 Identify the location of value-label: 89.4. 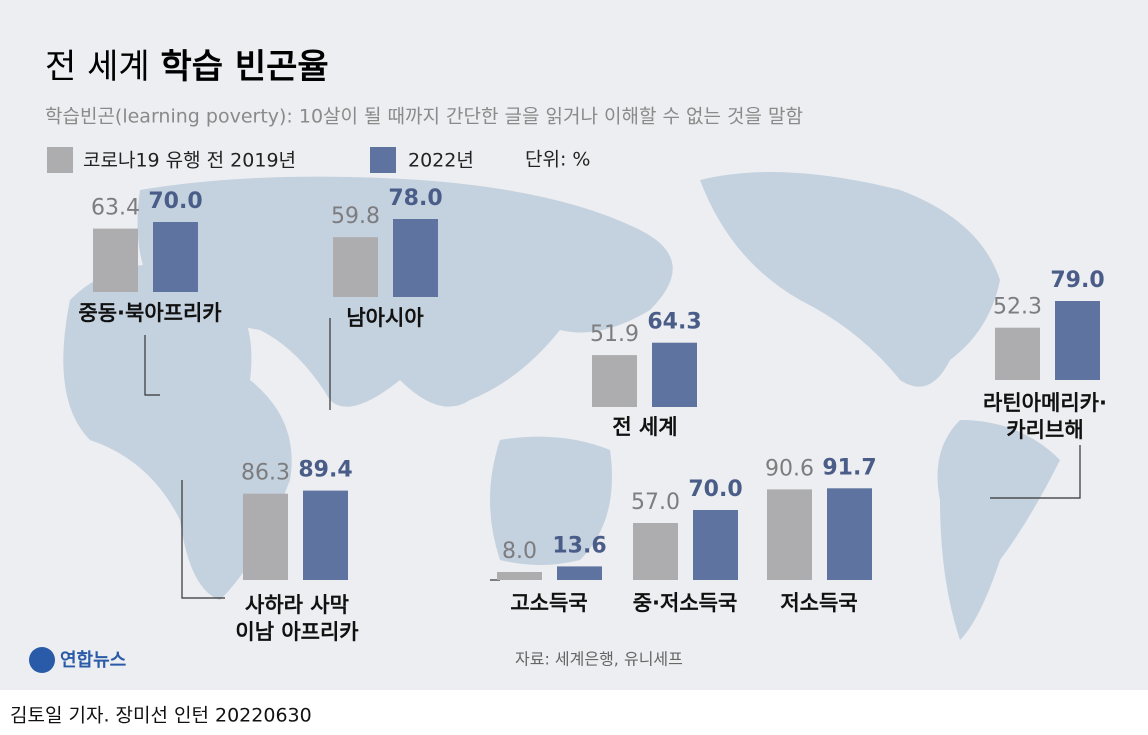
(325, 470).